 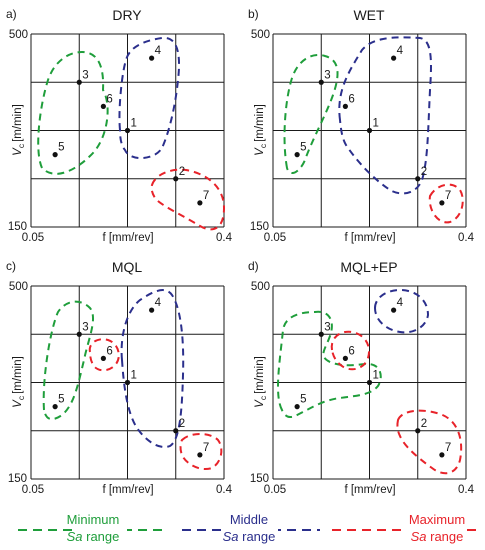 I want to click on panel-title: DRY, so click(x=127, y=15).